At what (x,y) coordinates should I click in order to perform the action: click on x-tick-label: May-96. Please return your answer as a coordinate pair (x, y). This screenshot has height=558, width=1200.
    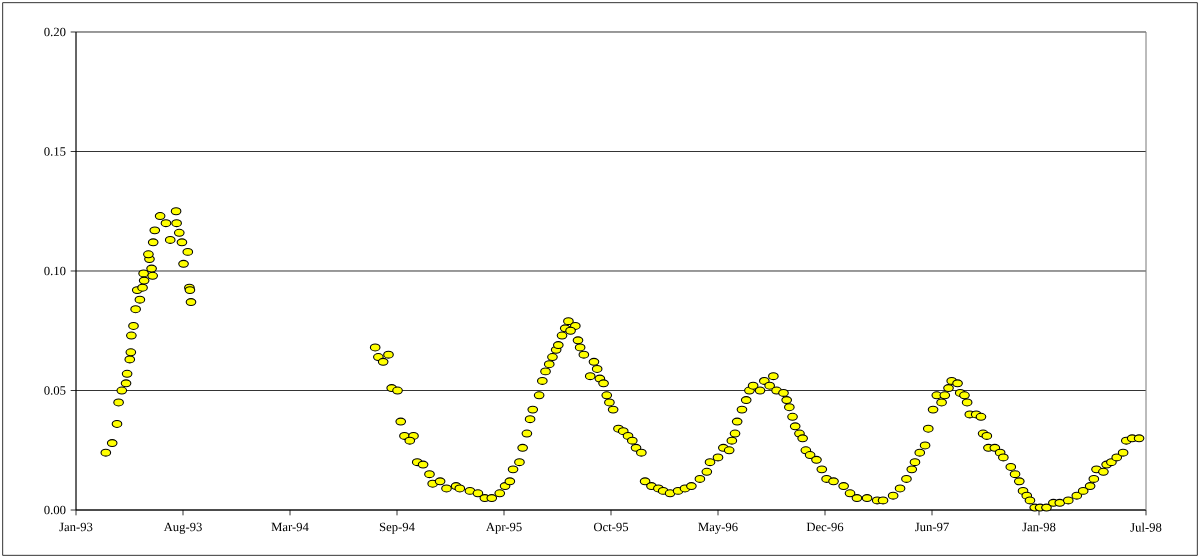
    Looking at the image, I should click on (718, 528).